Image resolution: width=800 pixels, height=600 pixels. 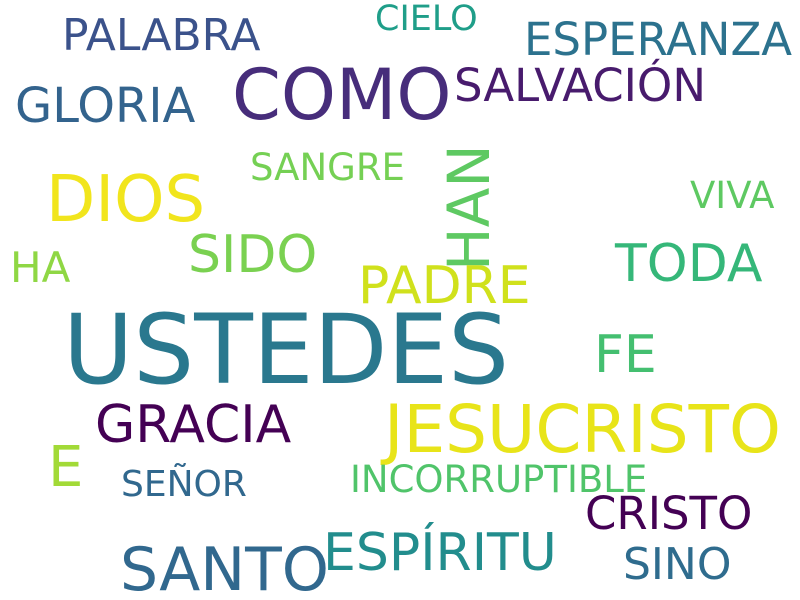 I want to click on word-como: COMO, so click(x=342, y=95).